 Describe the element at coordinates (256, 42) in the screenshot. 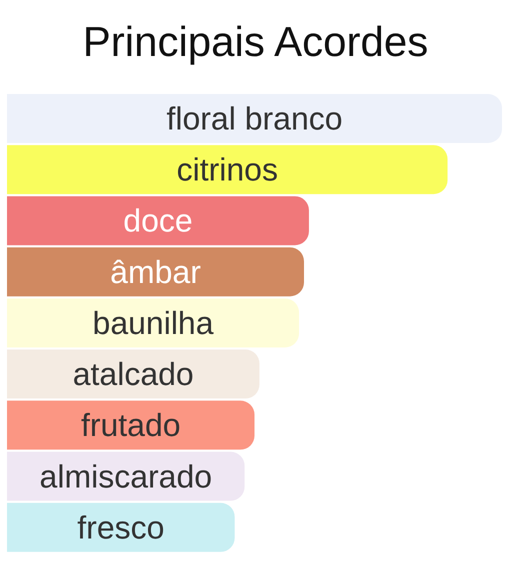

I see `chart-title: Principais Acordes` at that location.